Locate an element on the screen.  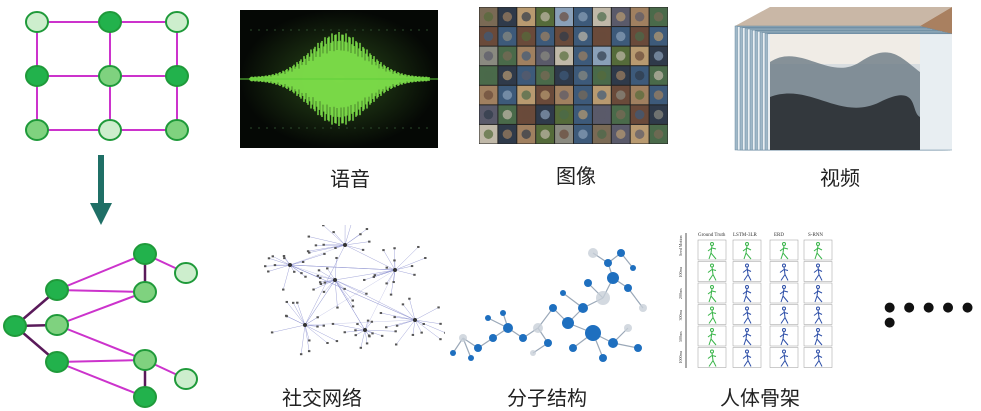
video-stack-panel is located at coordinates (841, 77).